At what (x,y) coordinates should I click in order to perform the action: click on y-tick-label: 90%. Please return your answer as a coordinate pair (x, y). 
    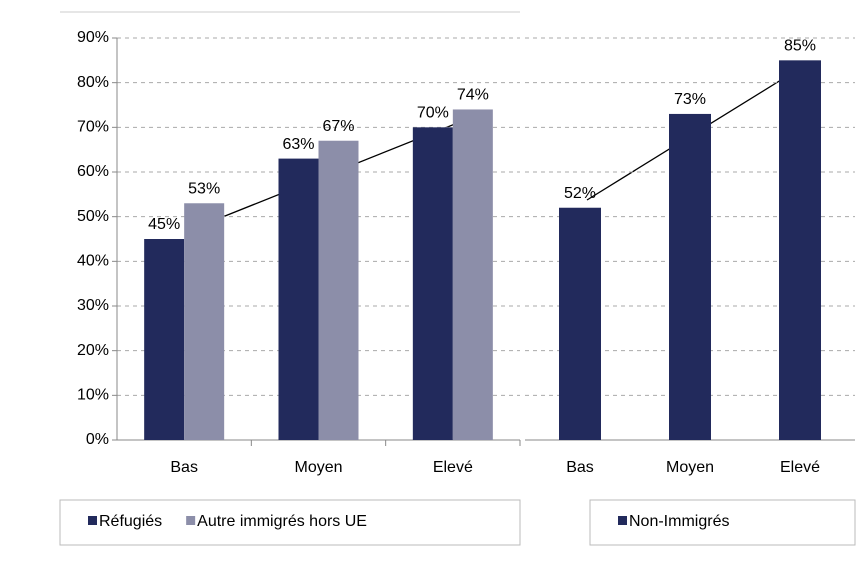
    Looking at the image, I should click on (93, 37).